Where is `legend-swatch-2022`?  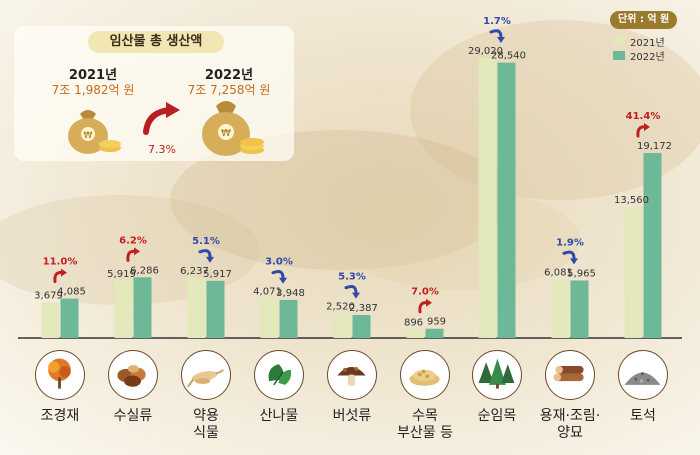
legend-swatch-2022 is located at coordinates (619, 55).